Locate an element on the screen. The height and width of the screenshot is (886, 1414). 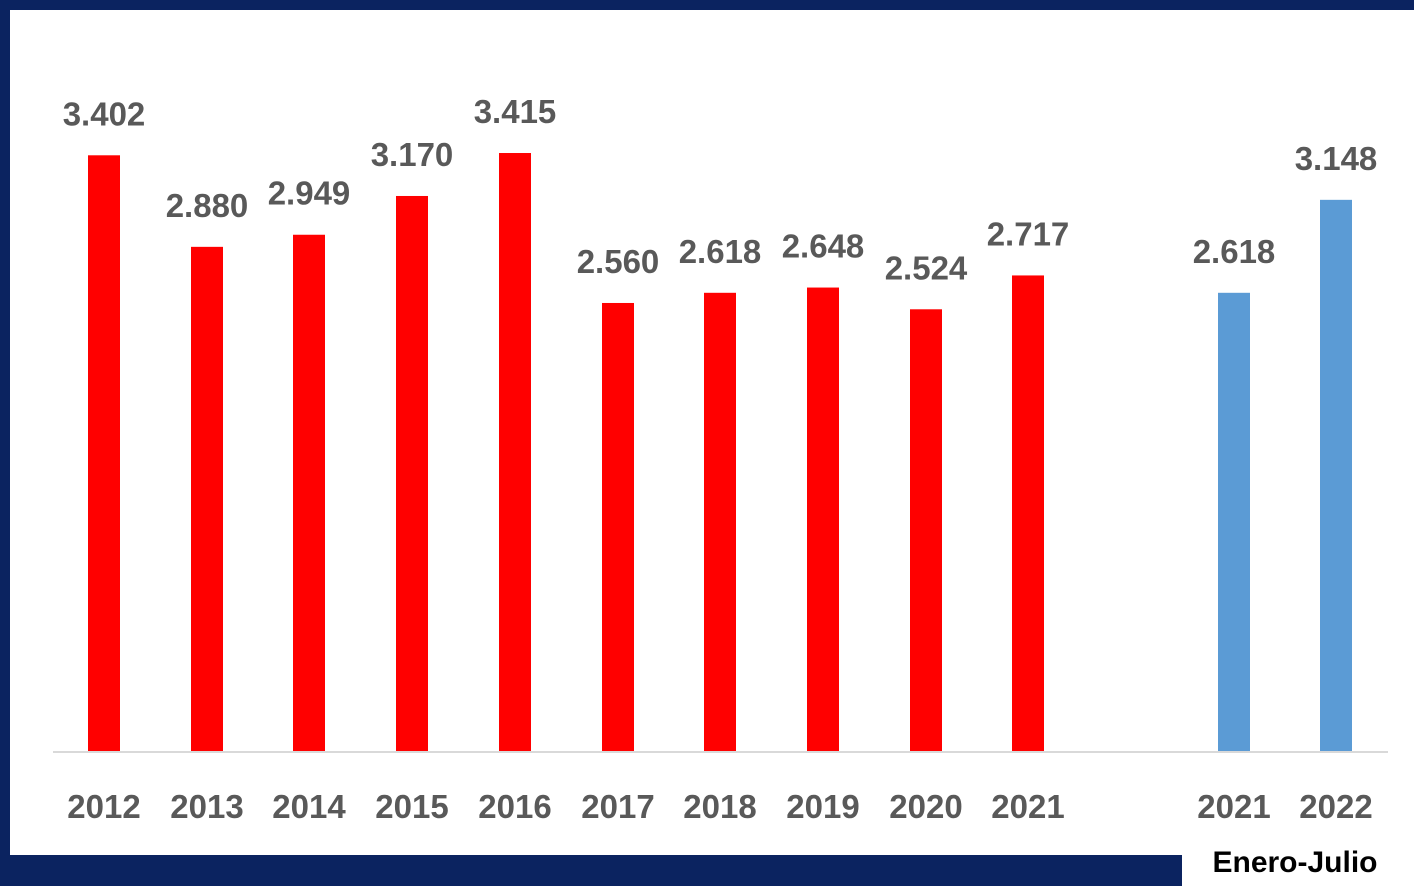
category-label-2012: 2012 is located at coordinates (103, 806).